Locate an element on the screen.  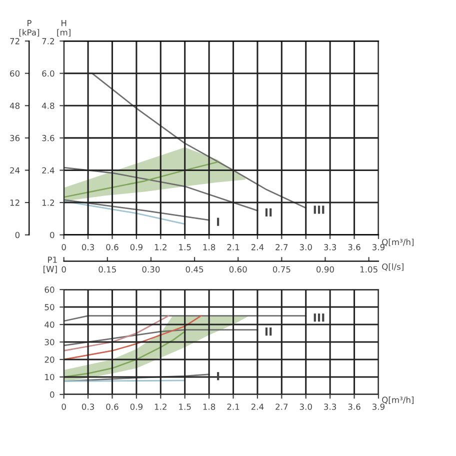
y-tick-label: 4.8 is located at coordinates (48, 105).